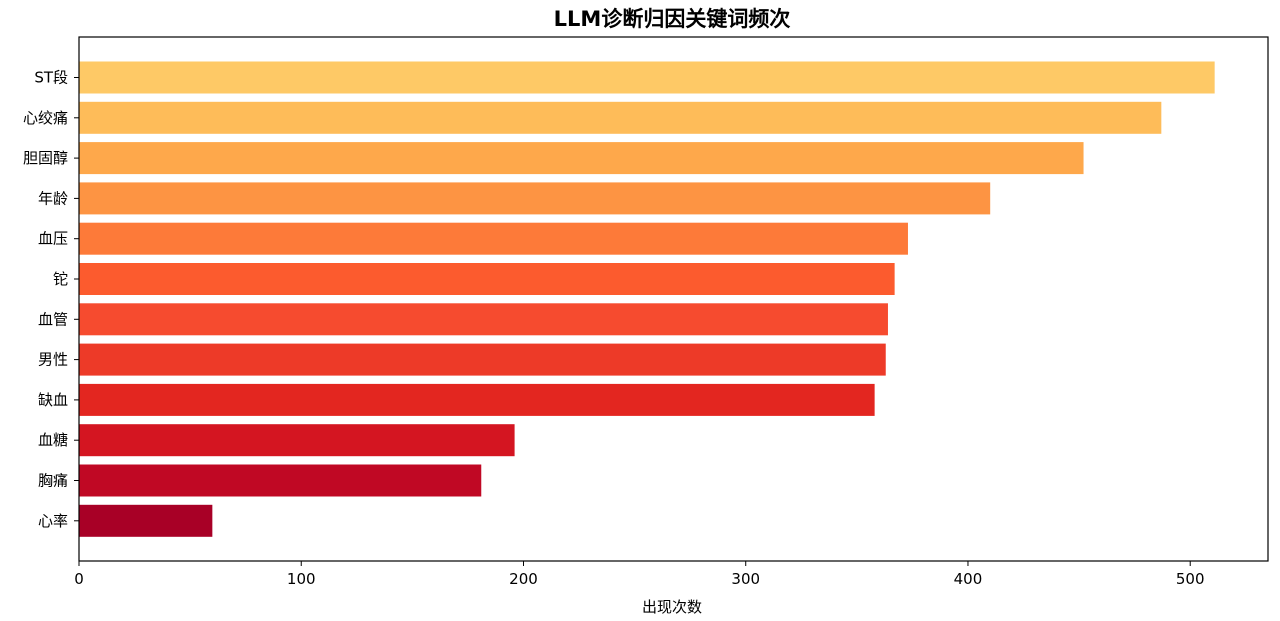  Describe the element at coordinates (45, 158) in the screenshot. I see `y-tick-label: 胆固醇` at that location.